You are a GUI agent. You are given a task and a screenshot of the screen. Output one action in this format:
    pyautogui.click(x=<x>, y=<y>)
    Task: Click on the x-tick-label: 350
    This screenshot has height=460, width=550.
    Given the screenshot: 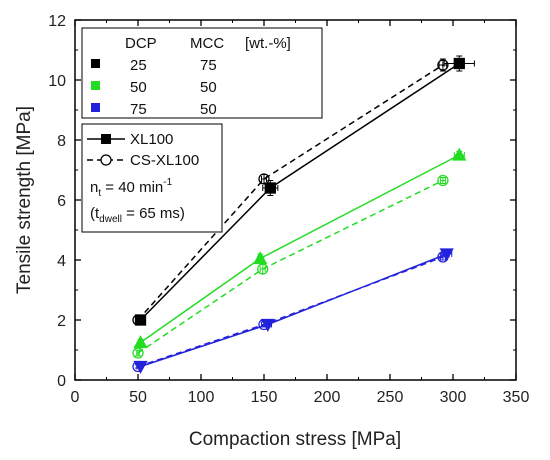 What is the action you would take?
    pyautogui.click(x=516, y=397)
    